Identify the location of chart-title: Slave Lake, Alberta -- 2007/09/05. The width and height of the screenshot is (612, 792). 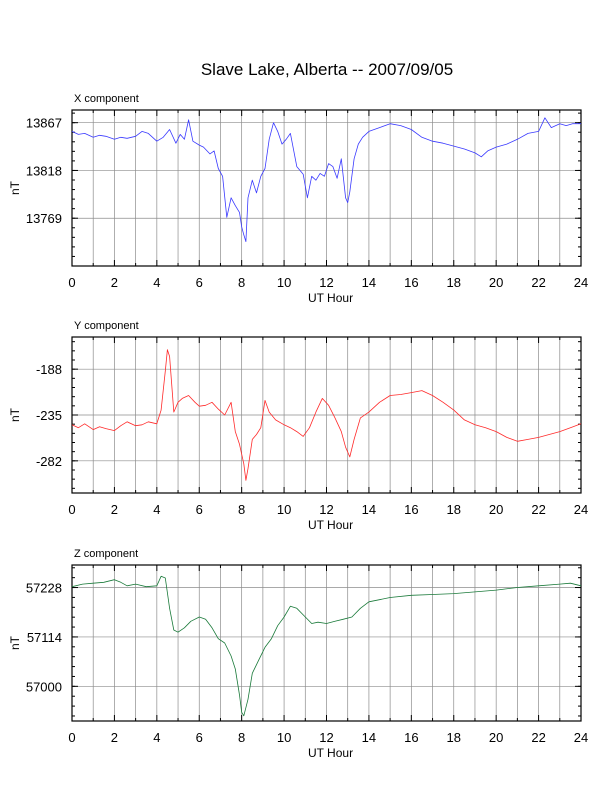
(327, 69).